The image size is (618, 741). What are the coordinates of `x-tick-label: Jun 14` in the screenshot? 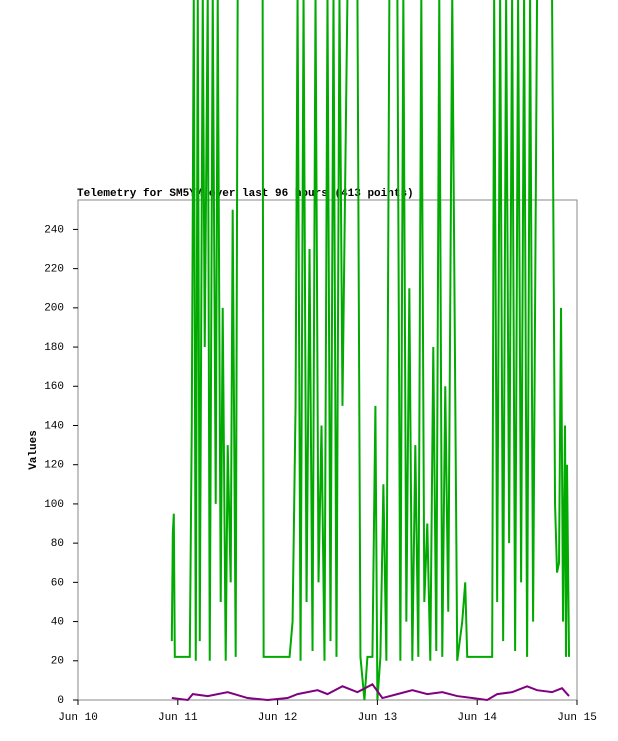 It's located at (477, 718).